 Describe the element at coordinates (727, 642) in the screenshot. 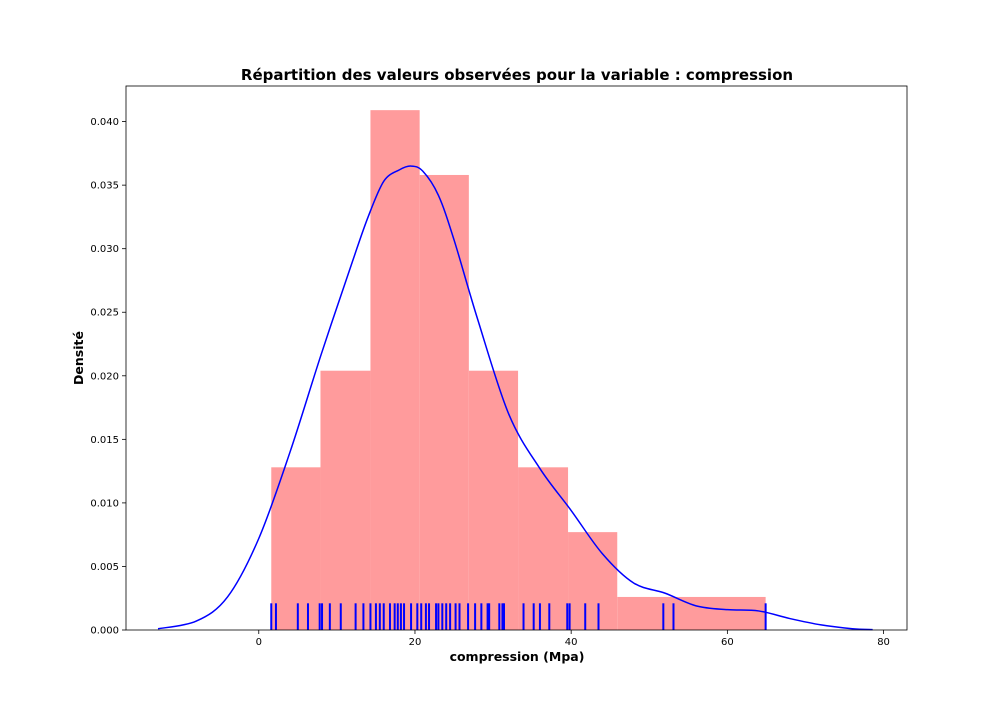

I see `x-tick-label: 60` at that location.